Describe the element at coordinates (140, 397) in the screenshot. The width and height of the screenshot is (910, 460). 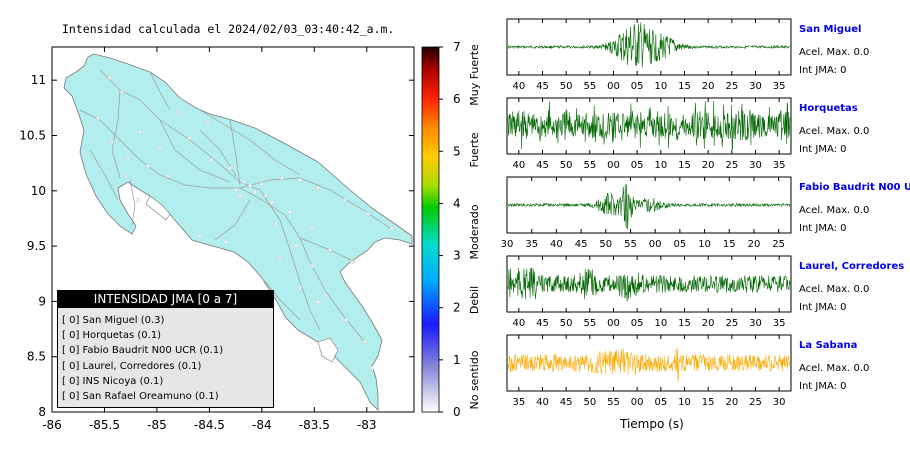
I see `legend-item: [ 0] San Rafael Oreamuno (0.1)` at that location.